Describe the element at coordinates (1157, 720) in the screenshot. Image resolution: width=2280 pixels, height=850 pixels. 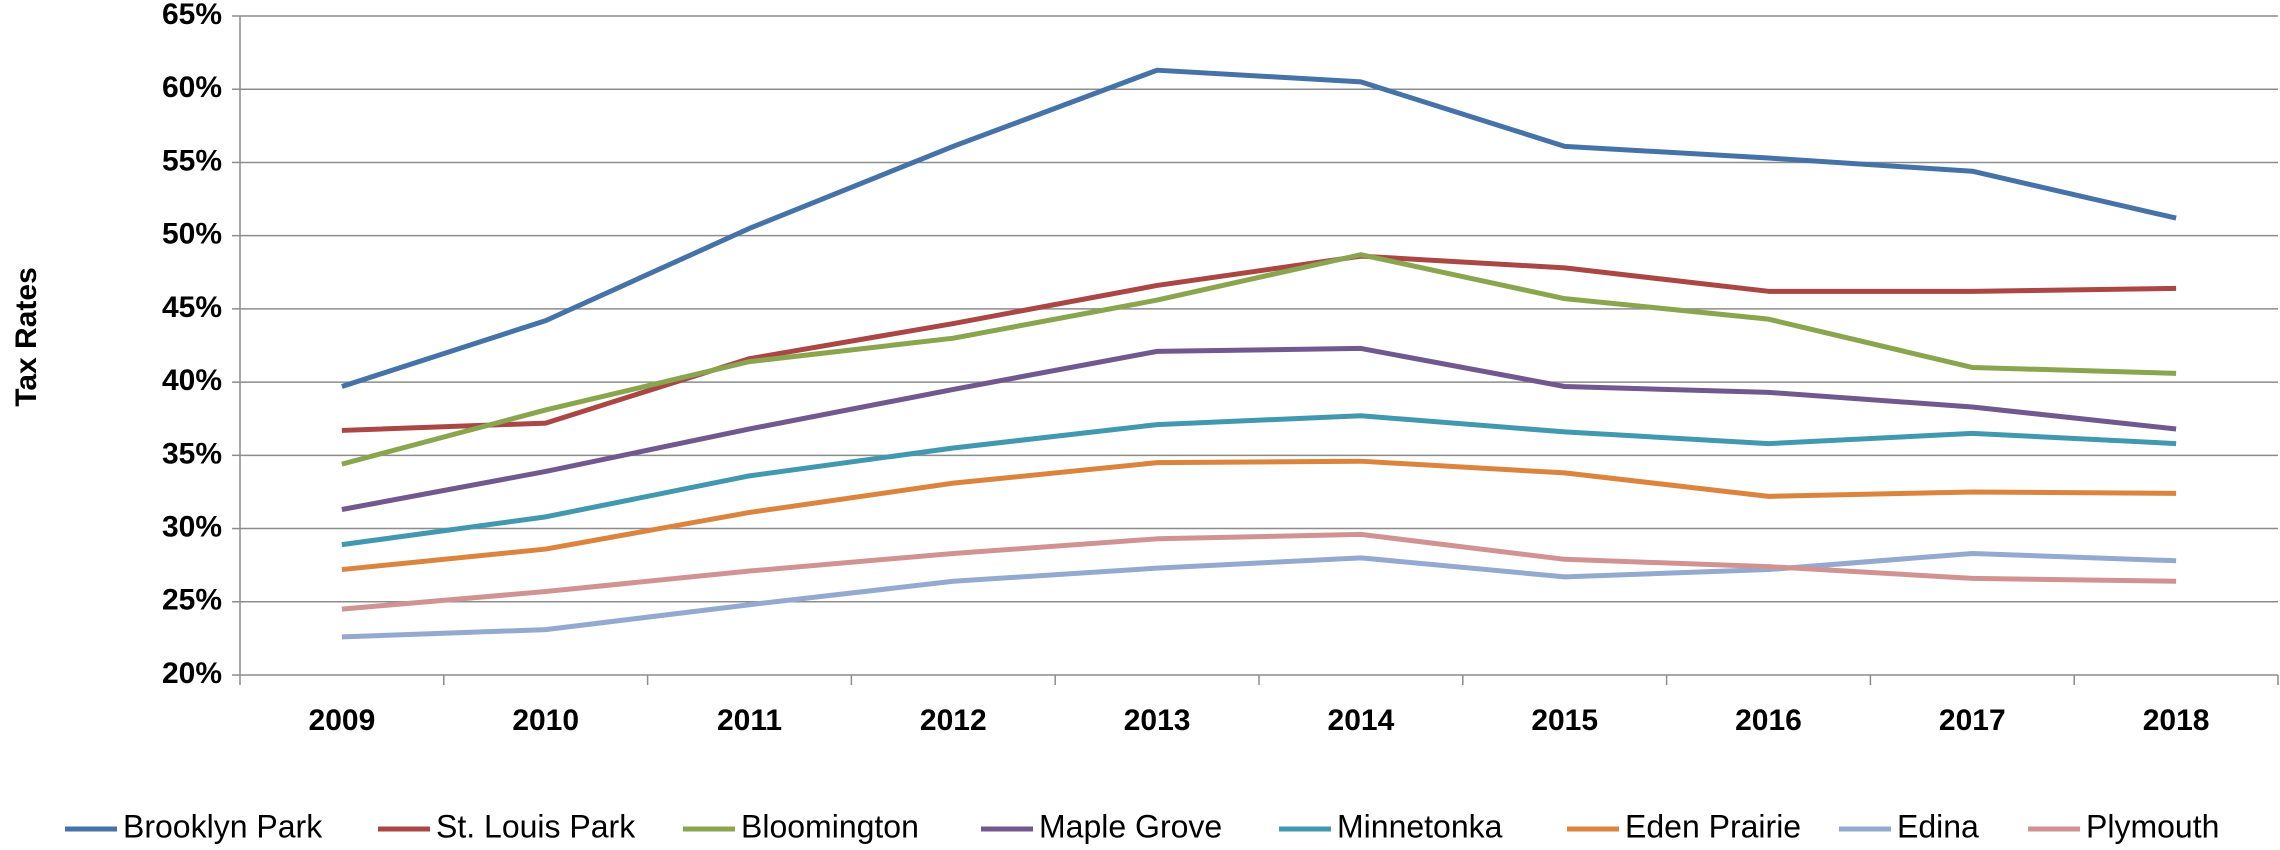
I see `x-tick-label: 2013` at that location.